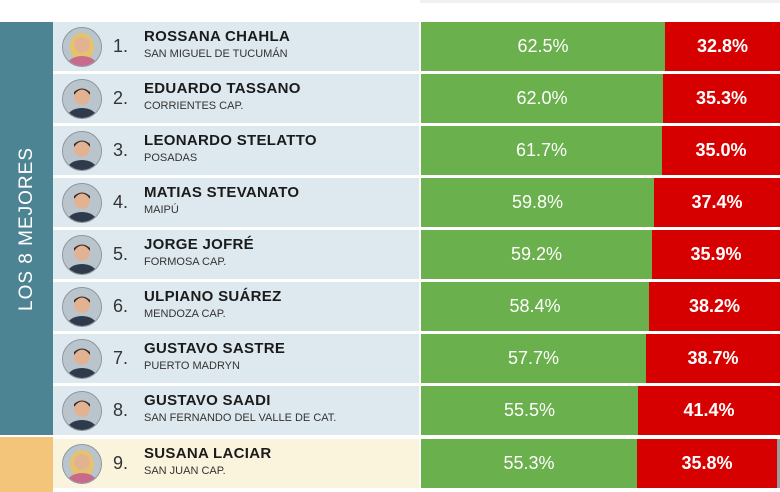 Image resolution: width=780 pixels, height=492 pixels. What do you see at coordinates (194, 106) in the screenshot?
I see `city-name: CORRIENTES CAP.` at bounding box center [194, 106].